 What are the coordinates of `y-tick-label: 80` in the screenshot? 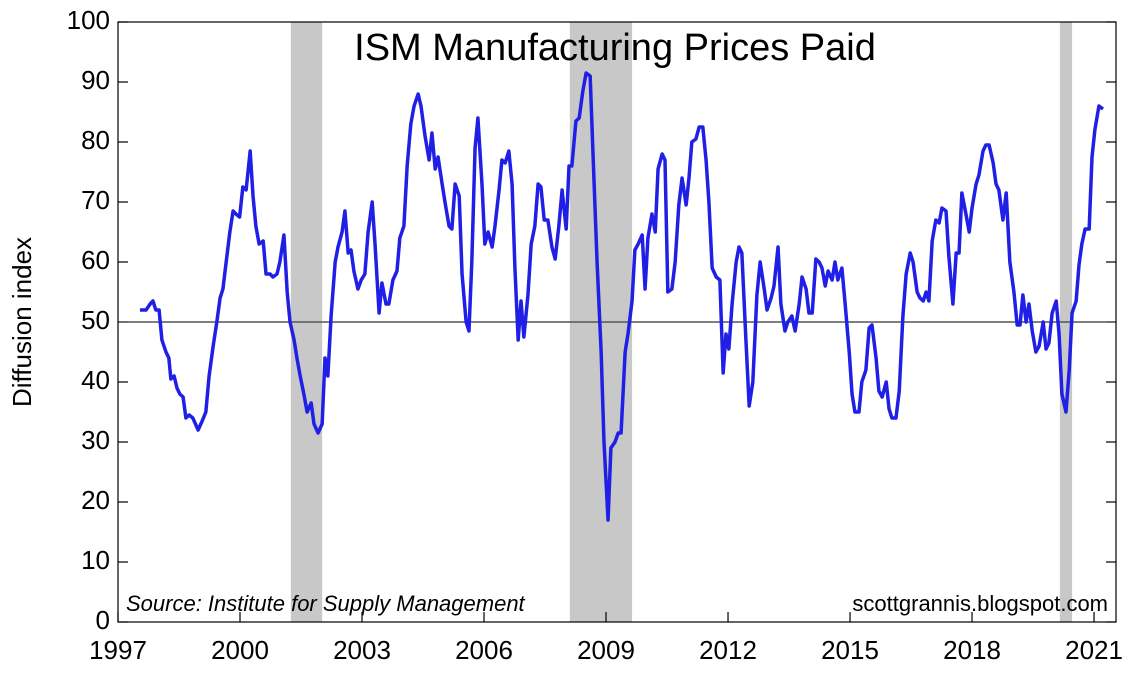 It's located at (95, 140).